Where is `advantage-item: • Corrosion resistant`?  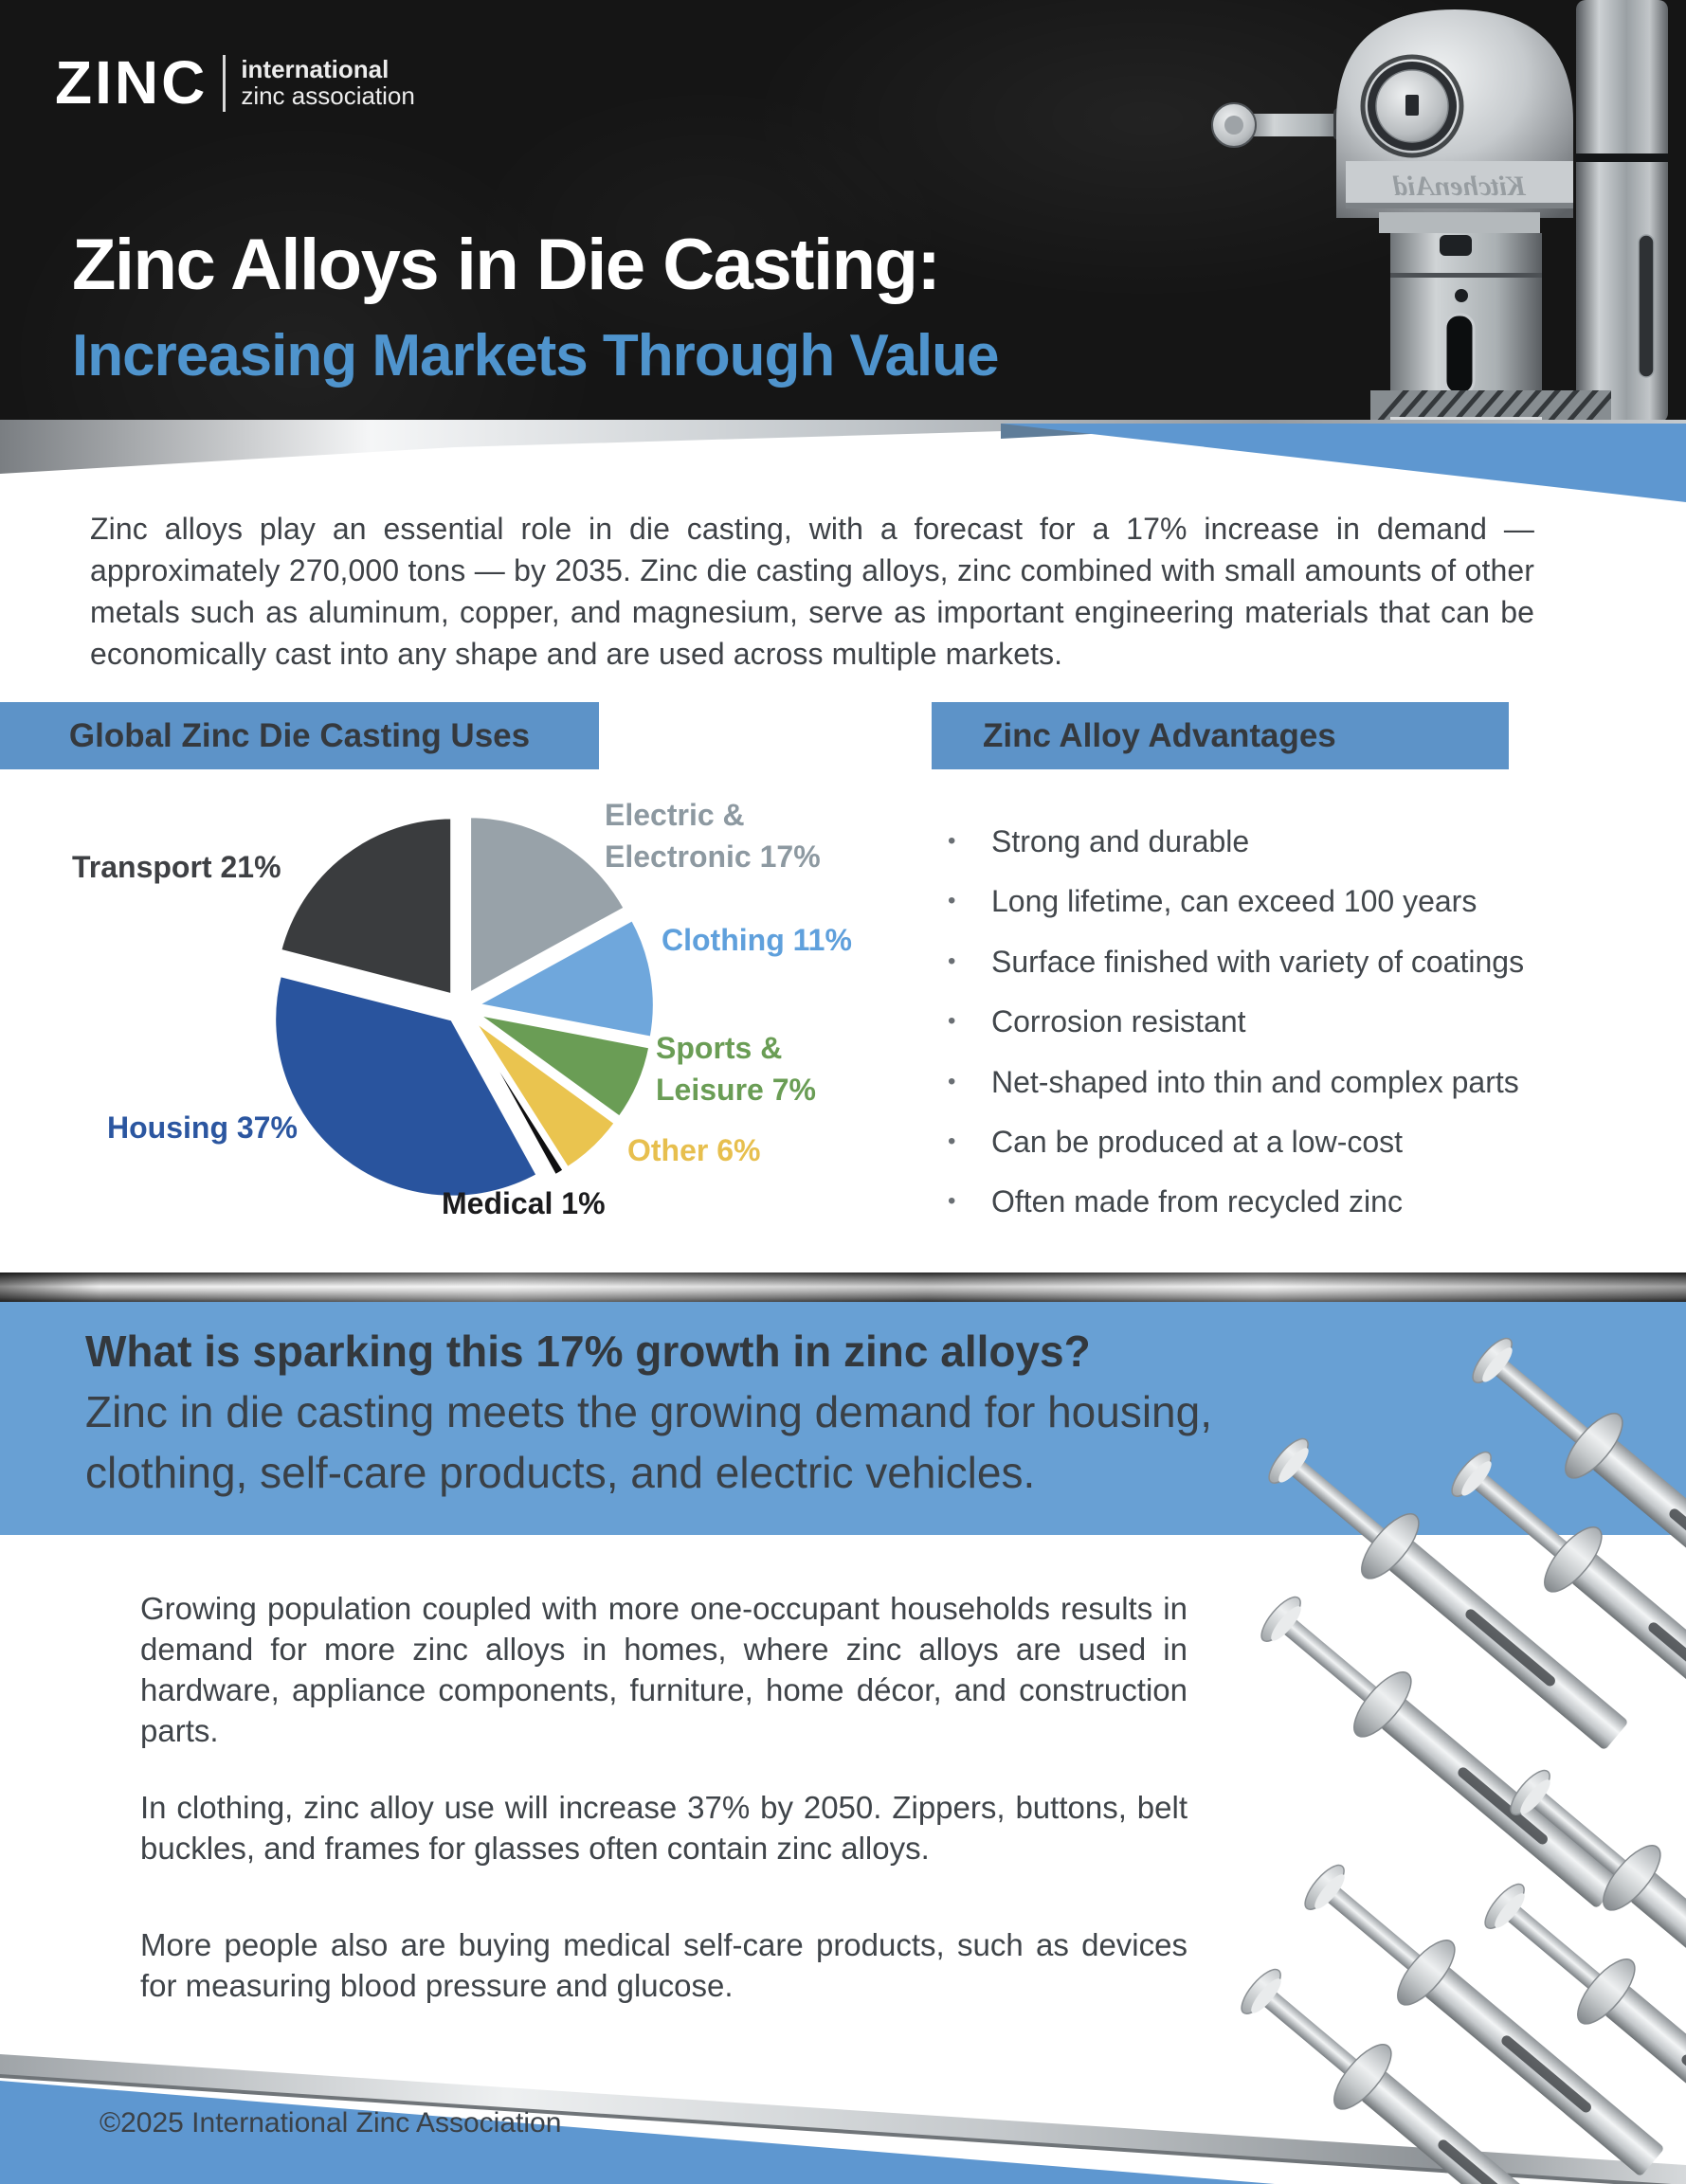
advantage-item: • Corrosion resistant is located at coordinates (1289, 1032).